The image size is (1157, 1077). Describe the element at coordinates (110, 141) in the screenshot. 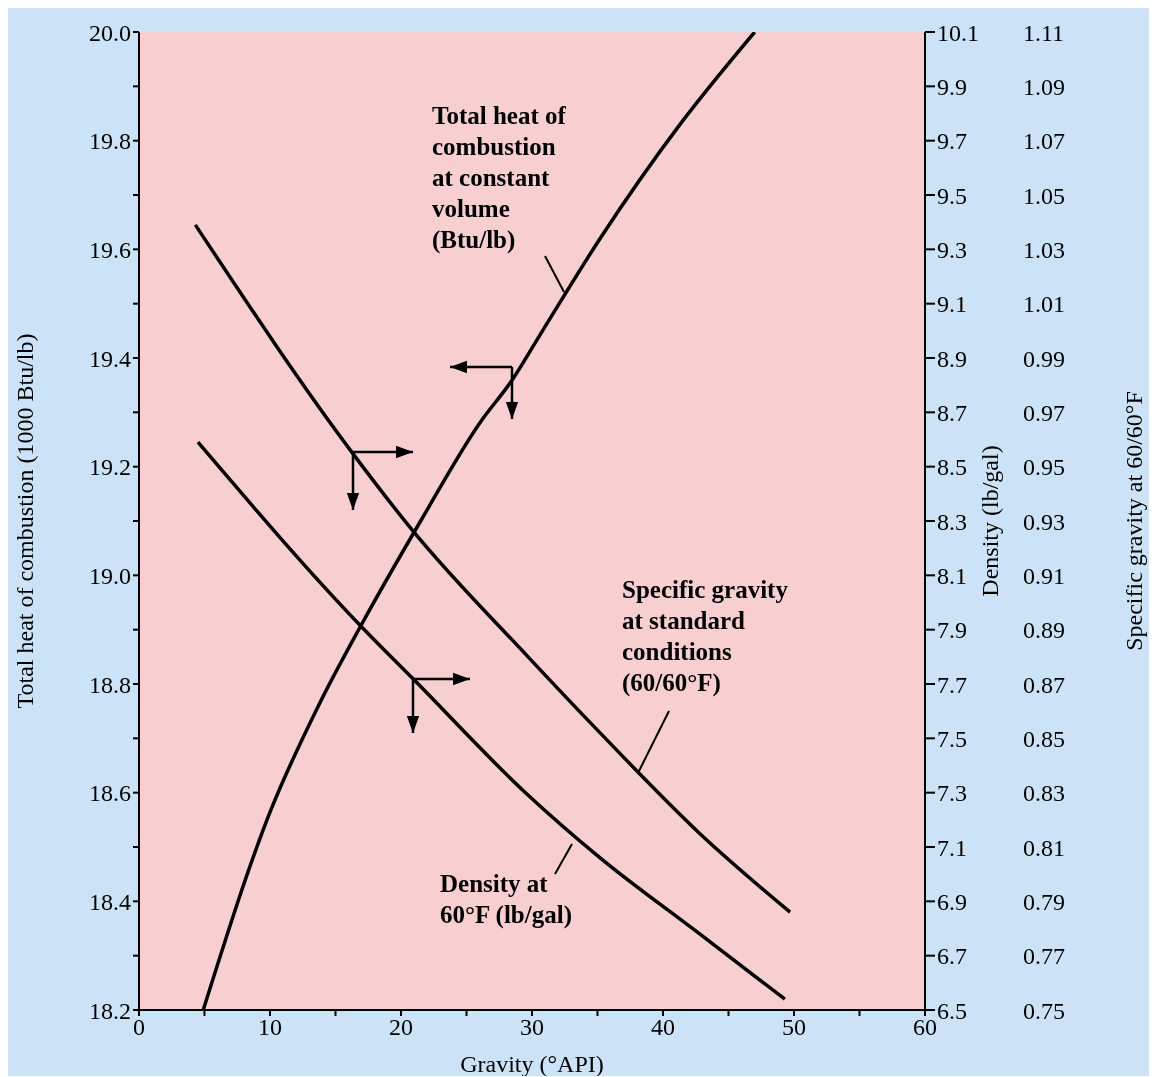

I see `y-tick-label: 19.8` at that location.